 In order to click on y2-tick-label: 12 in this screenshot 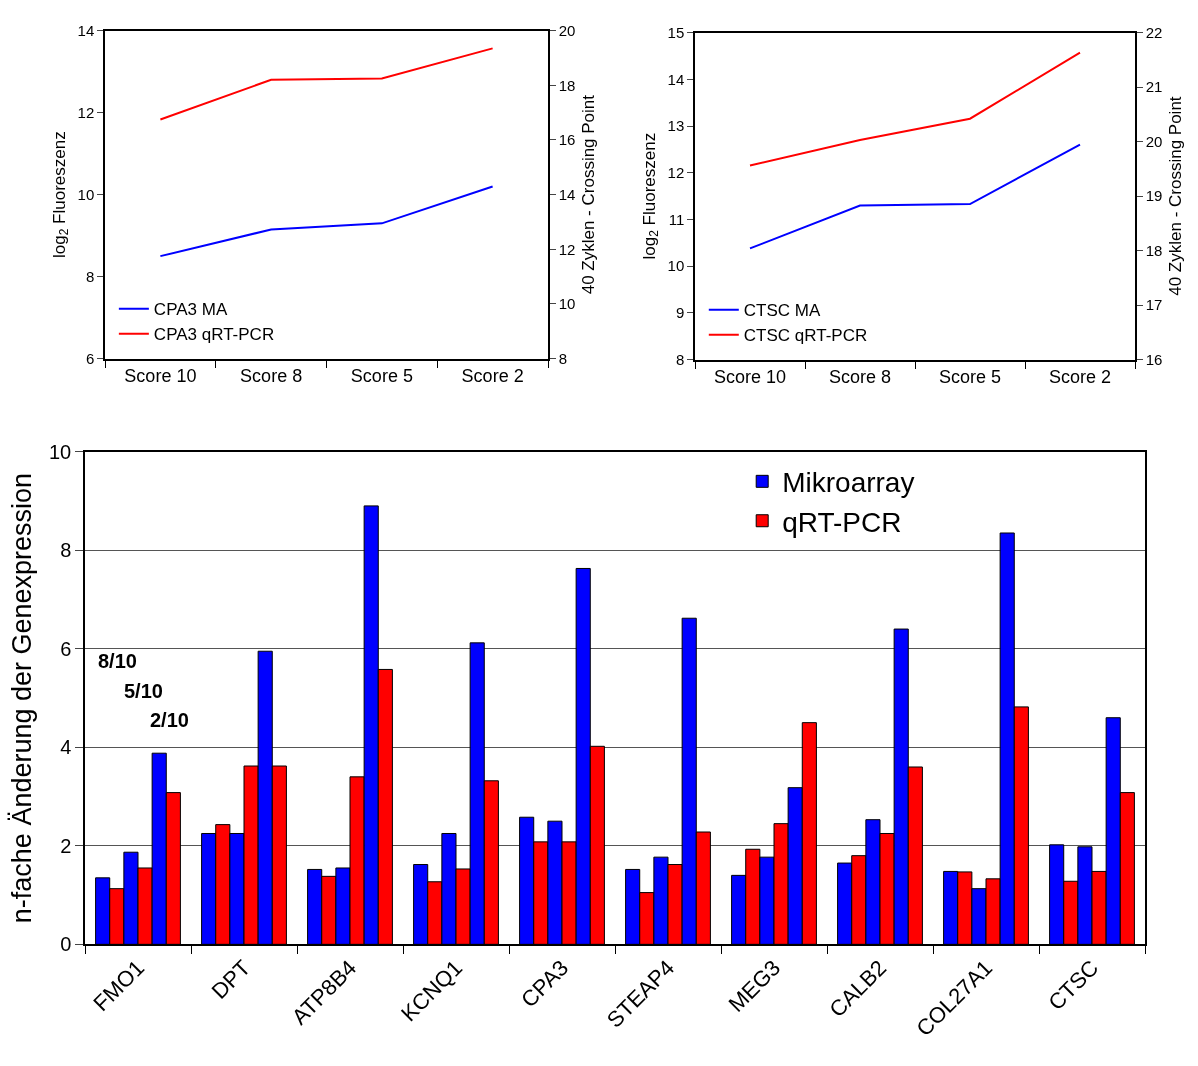, I will do `click(567, 249)`.